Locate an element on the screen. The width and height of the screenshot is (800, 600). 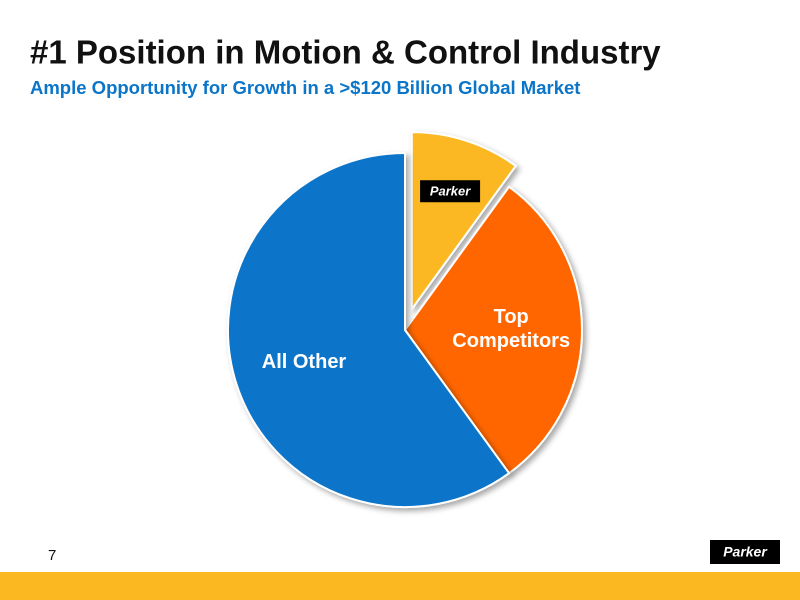
slice-logo-box is located at coordinates (450, 191).